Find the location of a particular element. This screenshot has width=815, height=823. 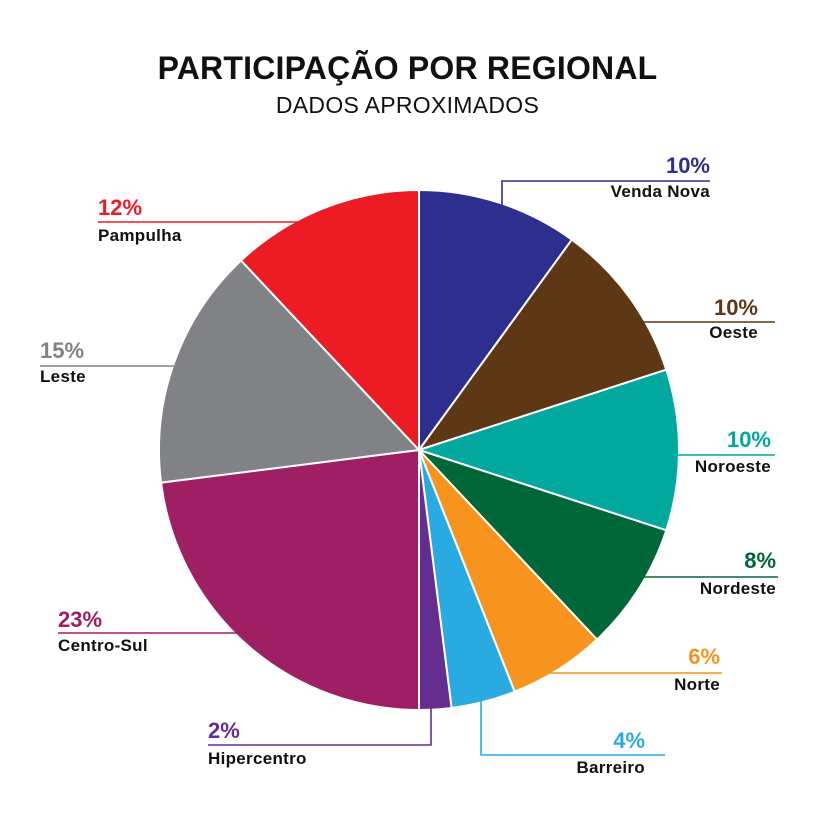

pct-label-centro-sul: 23% is located at coordinates (80, 619).